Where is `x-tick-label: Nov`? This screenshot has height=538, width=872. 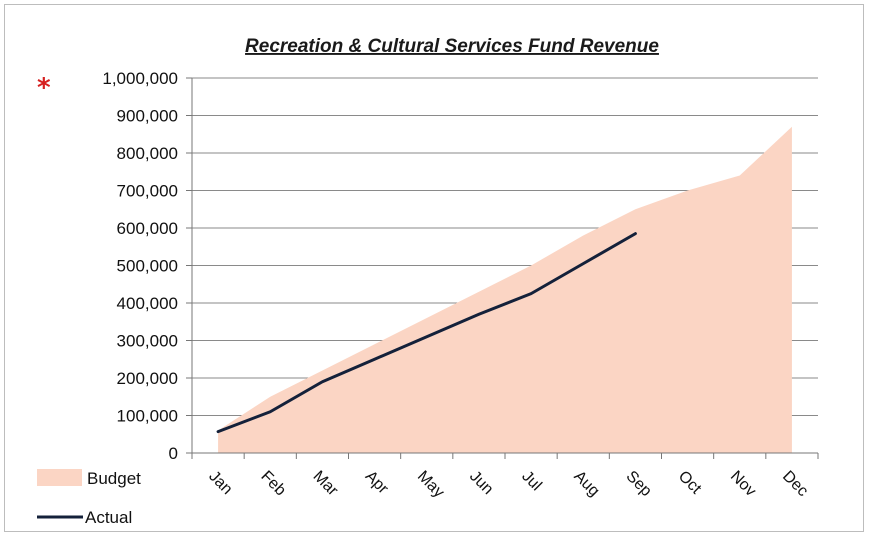 x-tick-label: Nov is located at coordinates (743, 484).